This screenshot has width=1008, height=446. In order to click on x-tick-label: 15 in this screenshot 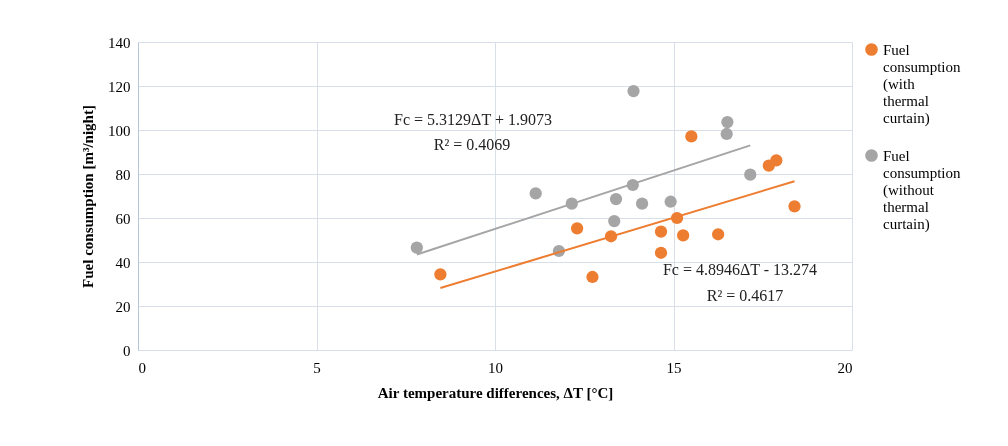, I will do `click(674, 367)`.